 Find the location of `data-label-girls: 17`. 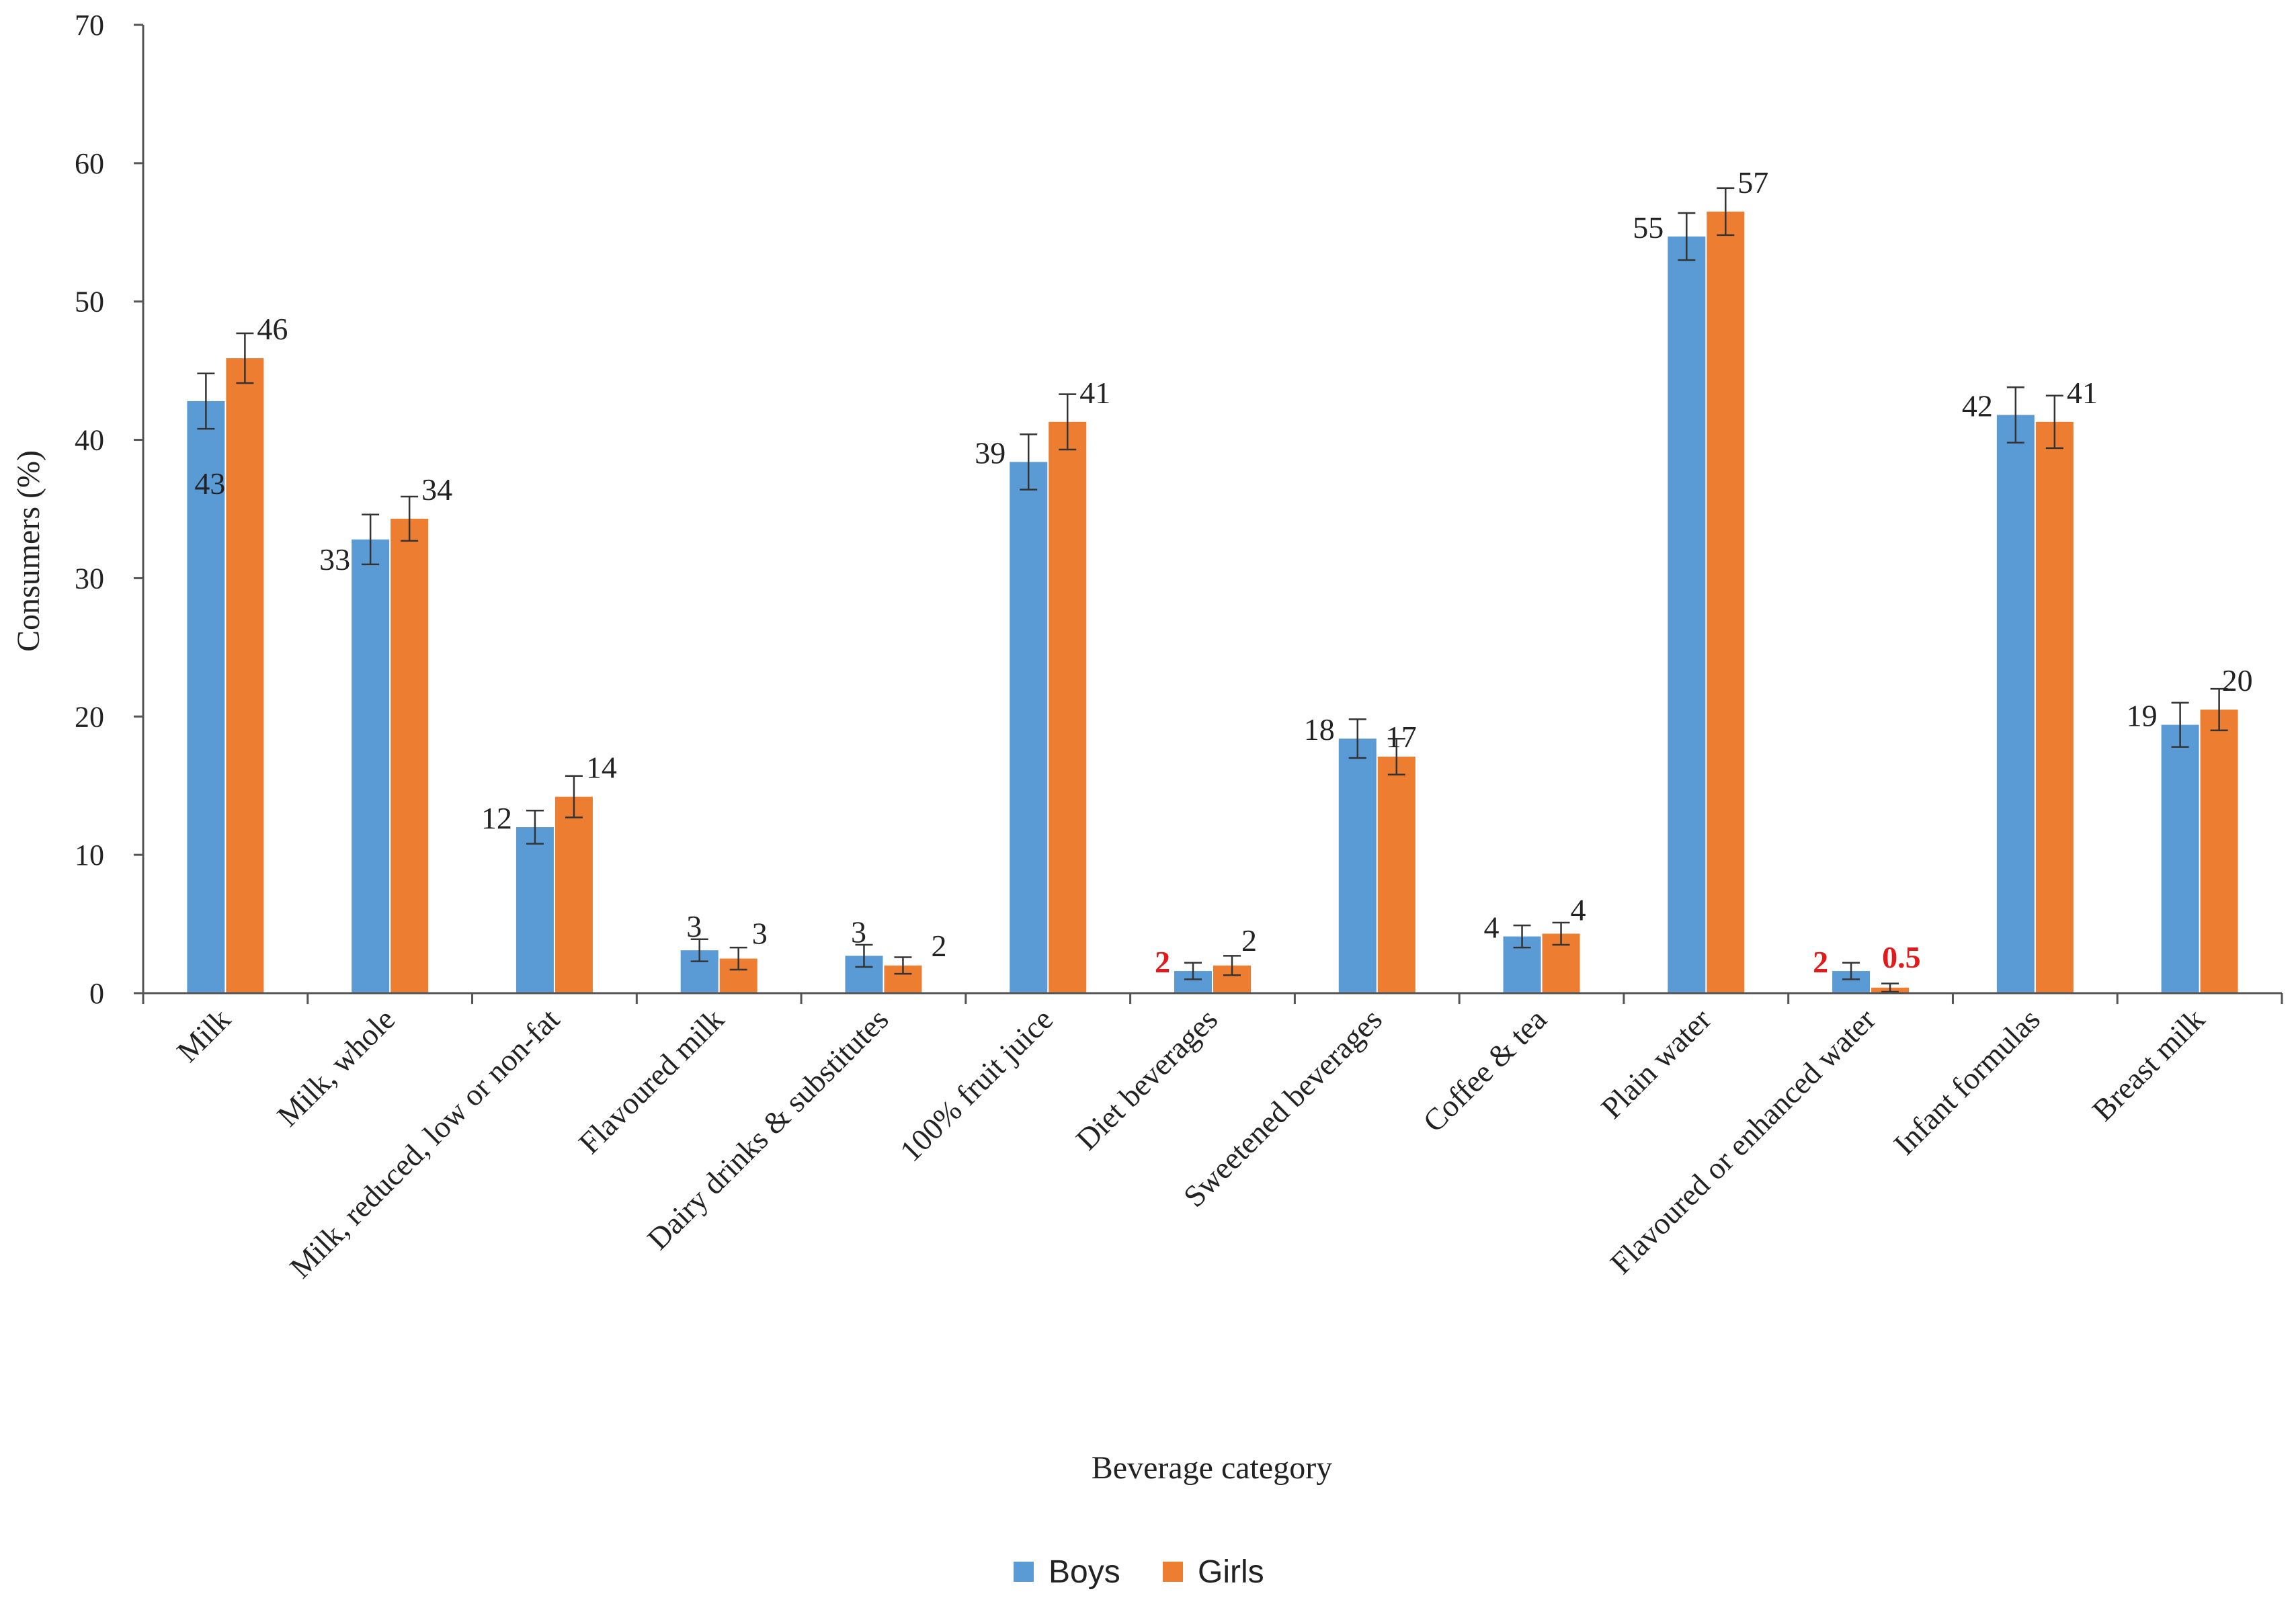

data-label-girls: 17 is located at coordinates (1401, 737).